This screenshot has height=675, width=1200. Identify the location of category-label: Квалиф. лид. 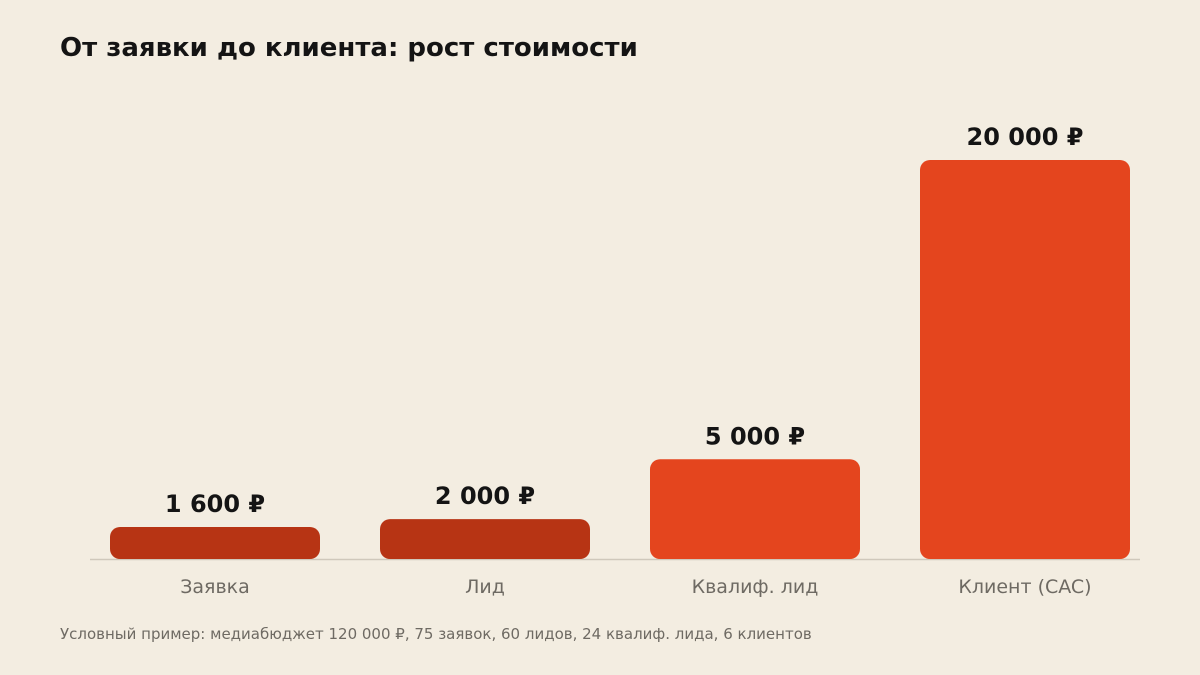
(755, 587).